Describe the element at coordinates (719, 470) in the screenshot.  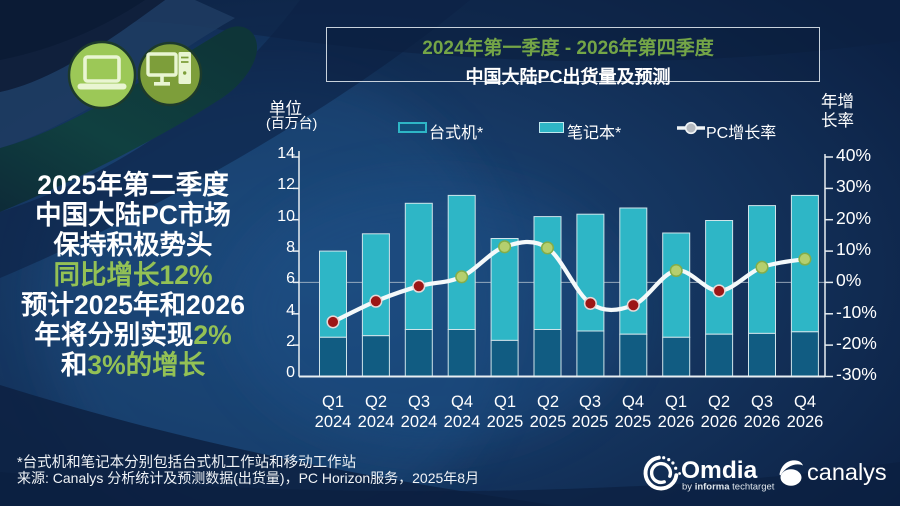
I see `svg-text: Omdia` at that location.